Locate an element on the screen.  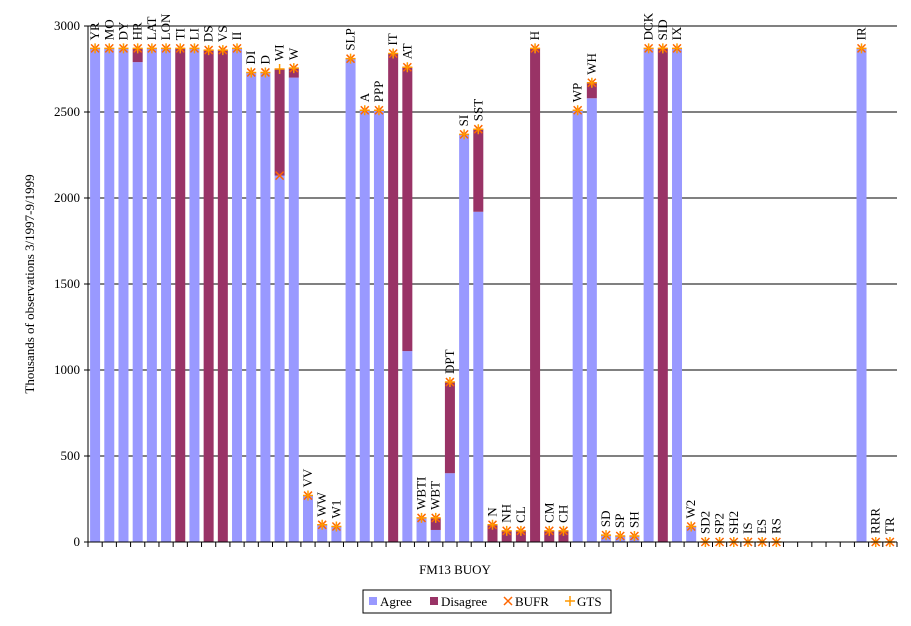
category-label: IX is located at coordinates (676, 33).